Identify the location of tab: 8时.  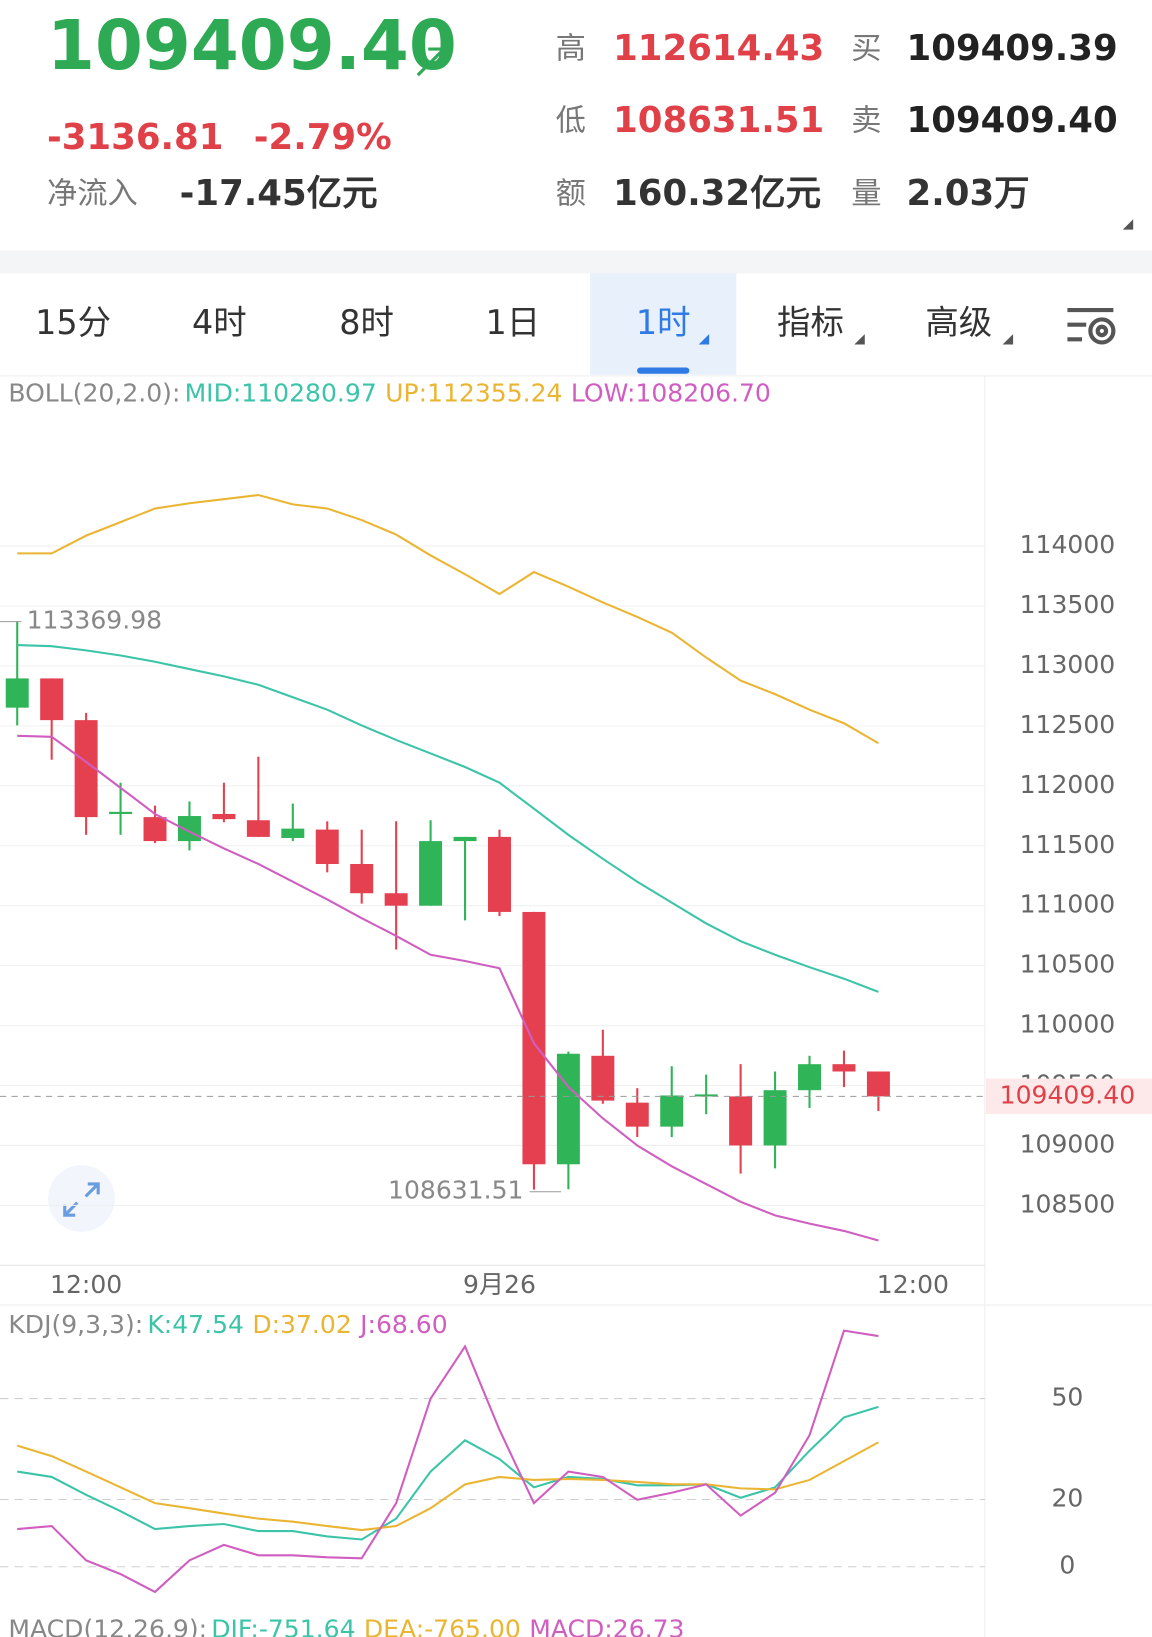
(366, 322).